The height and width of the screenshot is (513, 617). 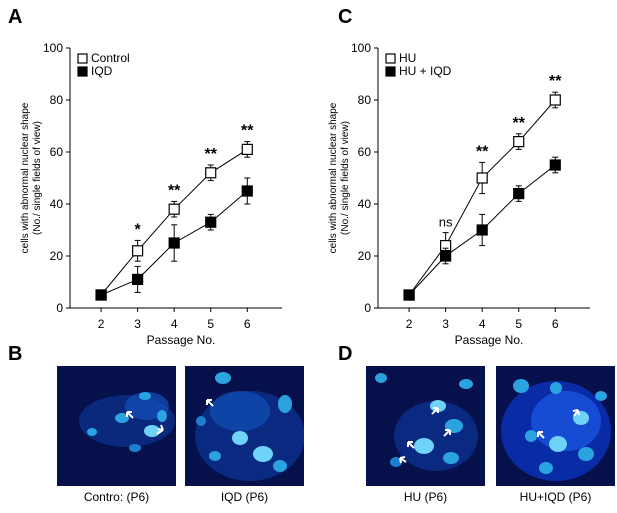 What do you see at coordinates (15, 17) in the screenshot?
I see `panel-label-a: A` at bounding box center [15, 17].